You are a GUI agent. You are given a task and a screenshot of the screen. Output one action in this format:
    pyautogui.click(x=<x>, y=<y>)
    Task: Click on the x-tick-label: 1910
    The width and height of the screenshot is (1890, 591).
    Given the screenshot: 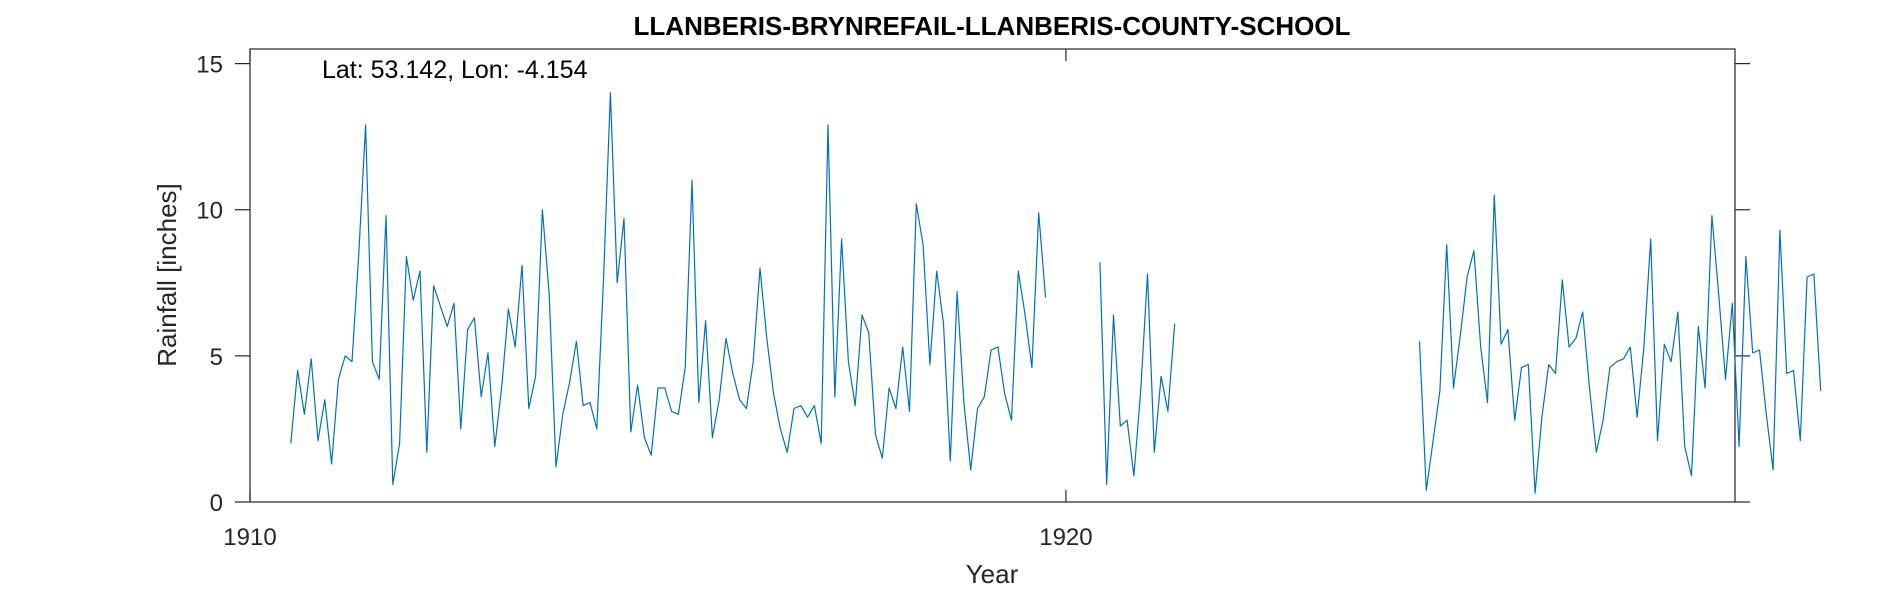 What is the action you would take?
    pyautogui.click(x=249, y=537)
    